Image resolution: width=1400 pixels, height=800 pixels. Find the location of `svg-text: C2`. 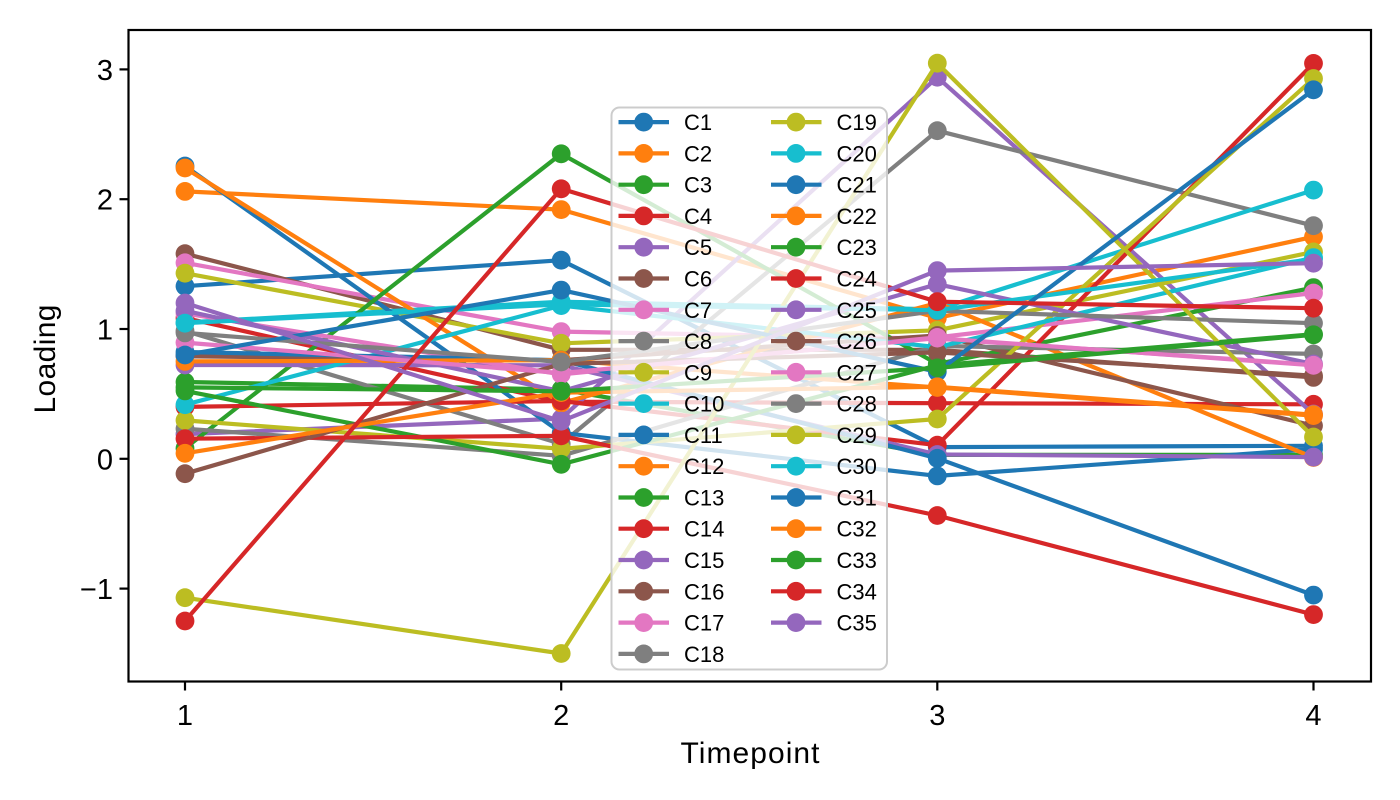

svg-text: C2 is located at coordinates (698, 153).